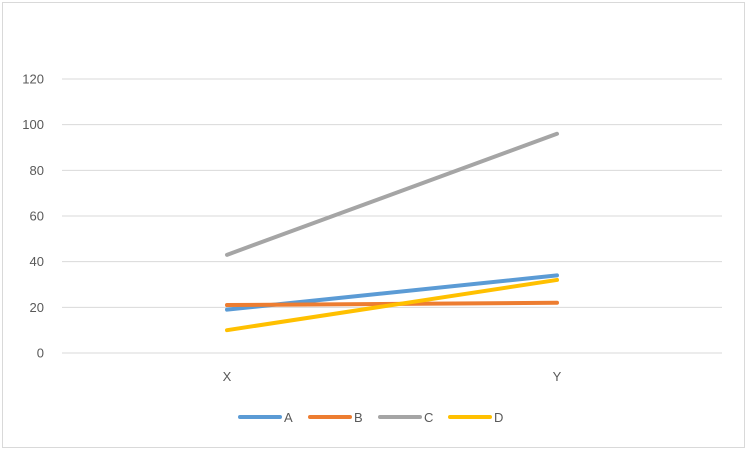 Image resolution: width=750 pixels, height=452 pixels. Describe the element at coordinates (40, 353) in the screenshot. I see `y-tick-label: 0` at that location.